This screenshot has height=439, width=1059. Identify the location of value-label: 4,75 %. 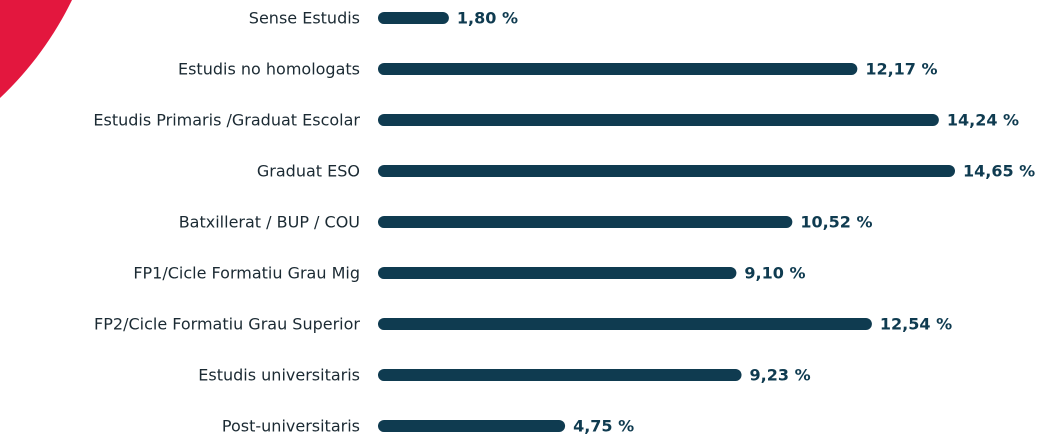
(603, 426).